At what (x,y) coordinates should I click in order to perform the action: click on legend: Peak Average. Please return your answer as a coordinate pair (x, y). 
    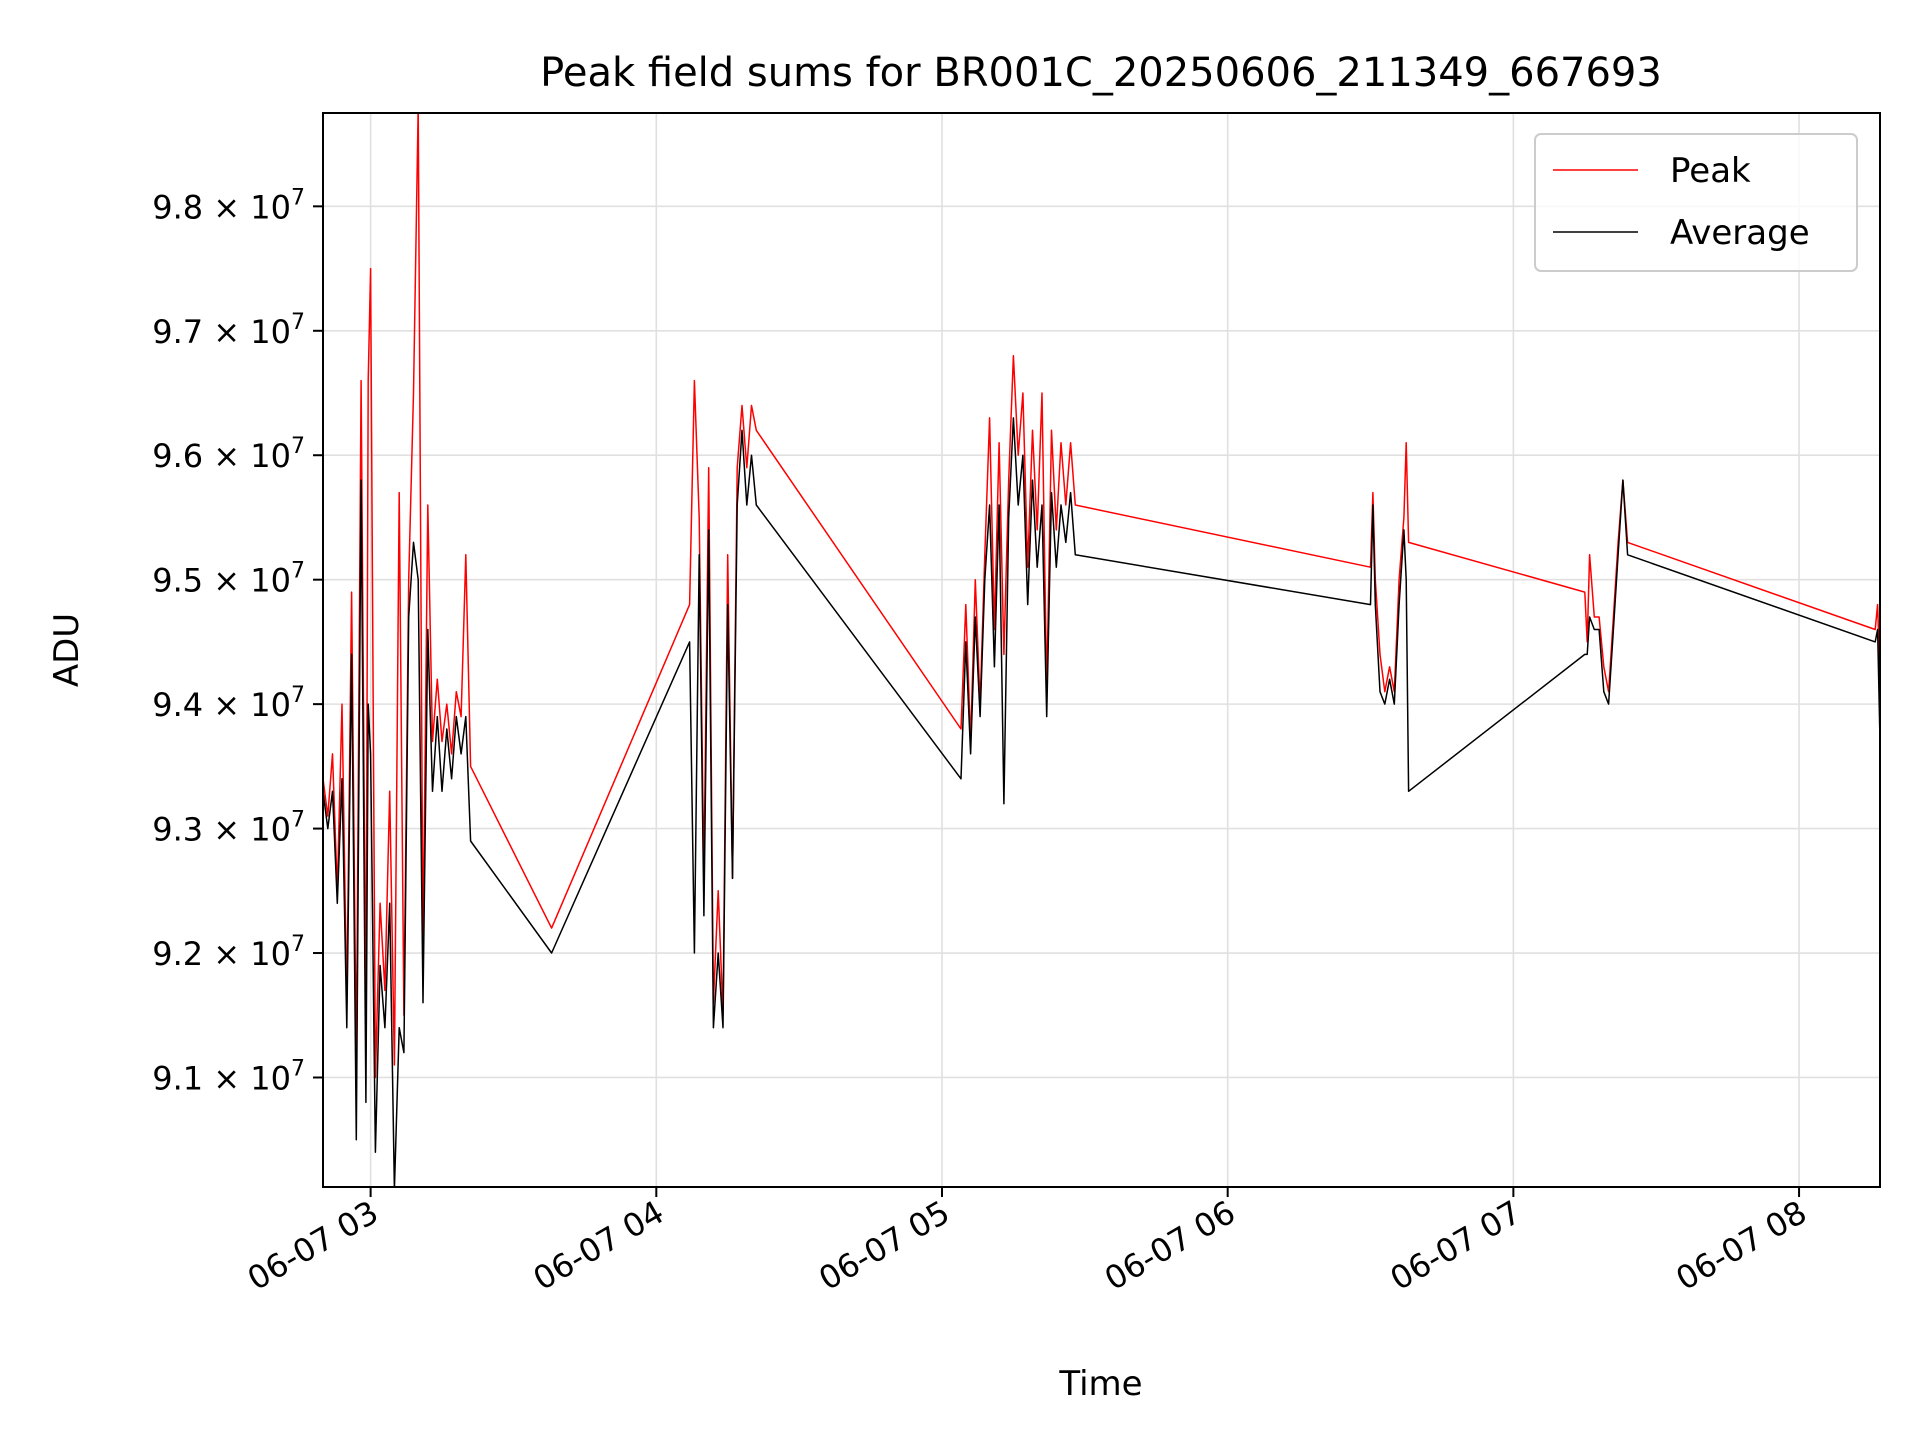
    Looking at the image, I should click on (1696, 202).